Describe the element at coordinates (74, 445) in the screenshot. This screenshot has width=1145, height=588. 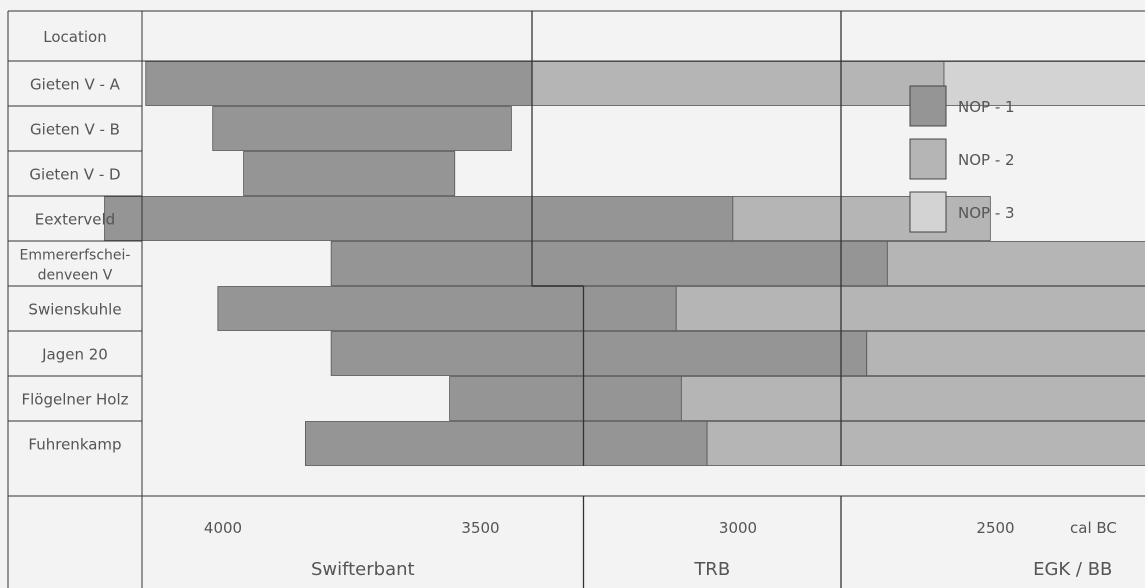
I see `location-label: Fuhrenkamp` at that location.